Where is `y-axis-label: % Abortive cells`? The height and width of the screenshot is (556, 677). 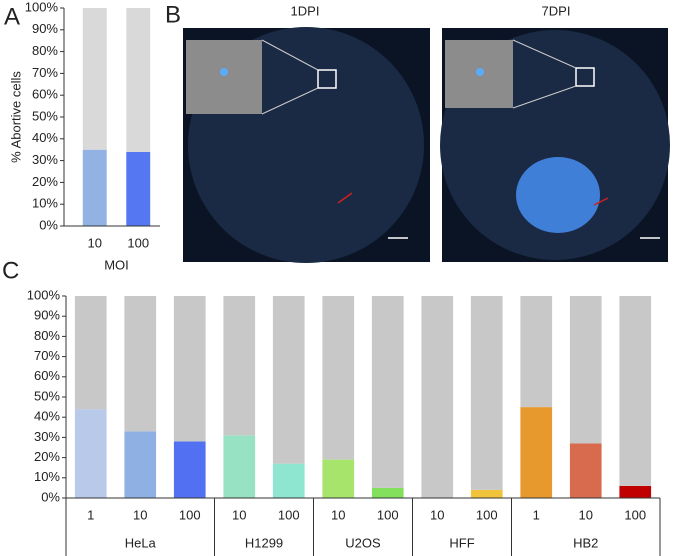
y-axis-label: % Abortive cells is located at coordinates (15, 117).